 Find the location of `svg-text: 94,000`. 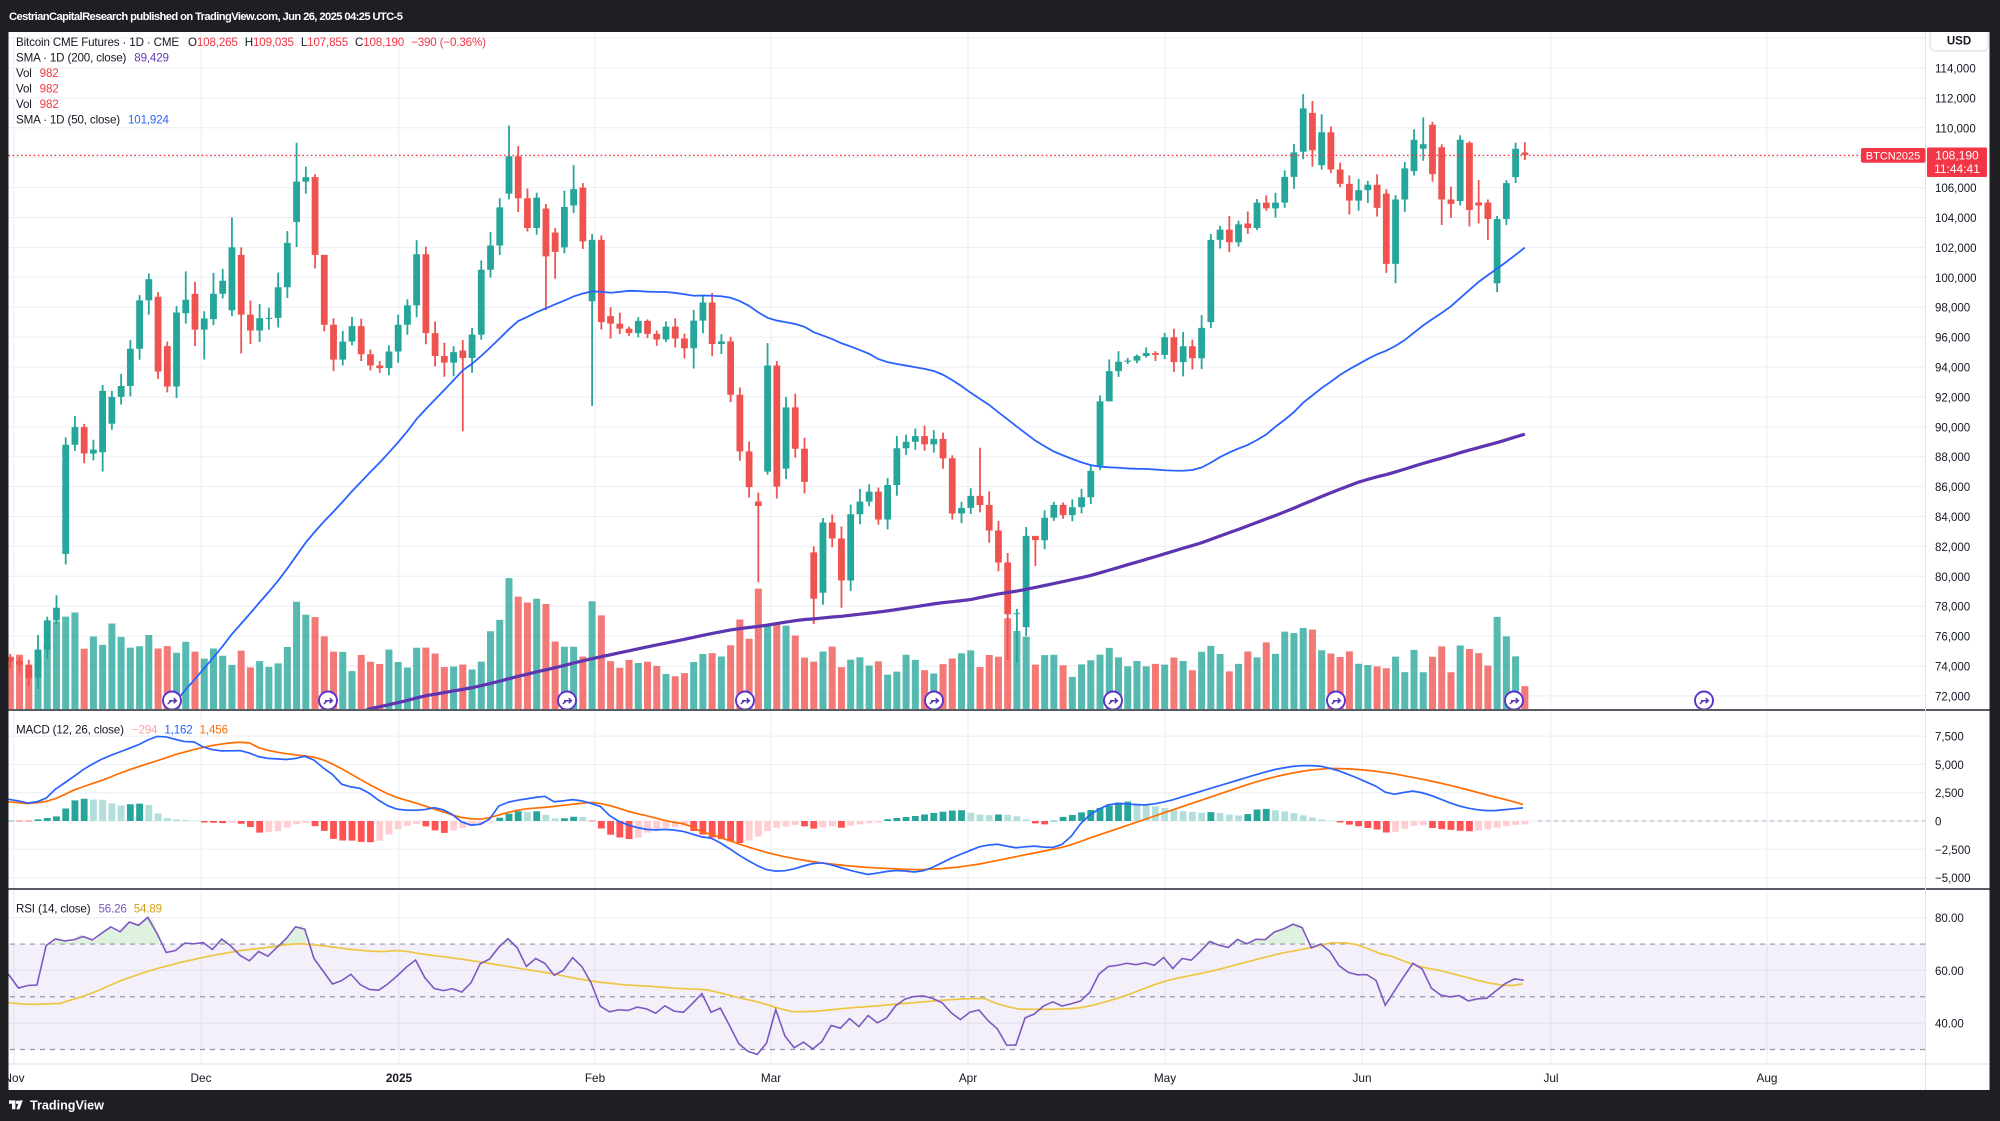

svg-text: 94,000 is located at coordinates (1952, 369).